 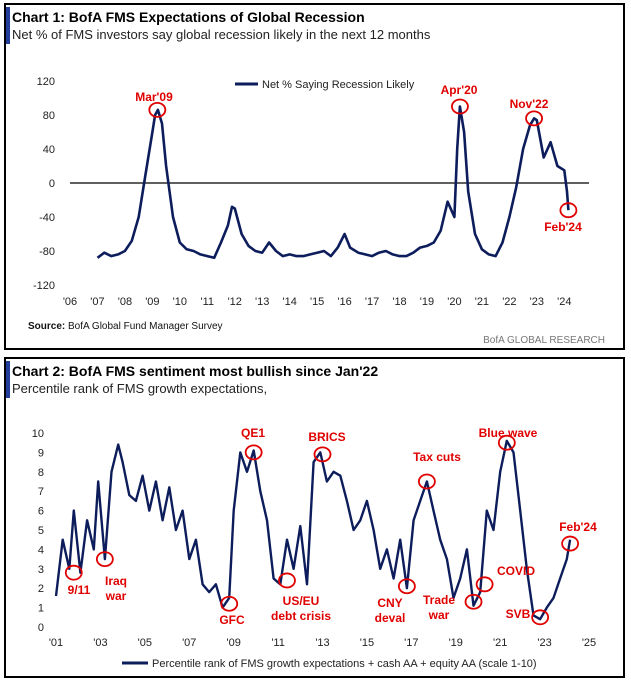 I want to click on chart2-xtick-label: '09, so click(x=233, y=643).